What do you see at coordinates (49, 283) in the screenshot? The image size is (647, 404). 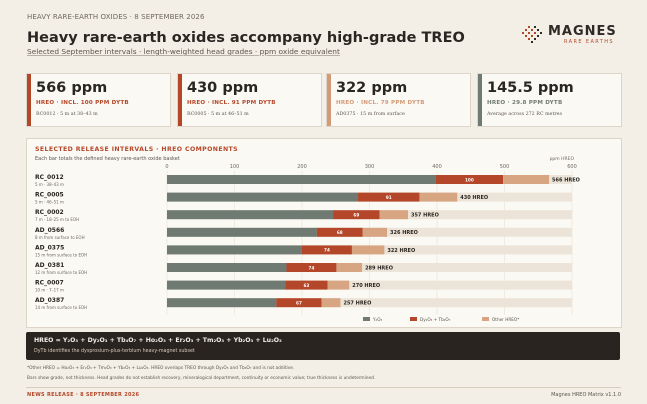 I see `category-label: RC_0007` at bounding box center [49, 283].